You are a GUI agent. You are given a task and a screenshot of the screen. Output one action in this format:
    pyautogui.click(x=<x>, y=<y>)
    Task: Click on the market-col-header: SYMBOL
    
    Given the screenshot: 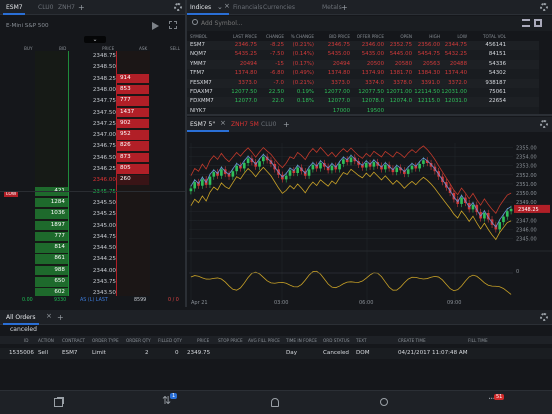 What is the action you would take?
    pyautogui.click(x=199, y=36)
    